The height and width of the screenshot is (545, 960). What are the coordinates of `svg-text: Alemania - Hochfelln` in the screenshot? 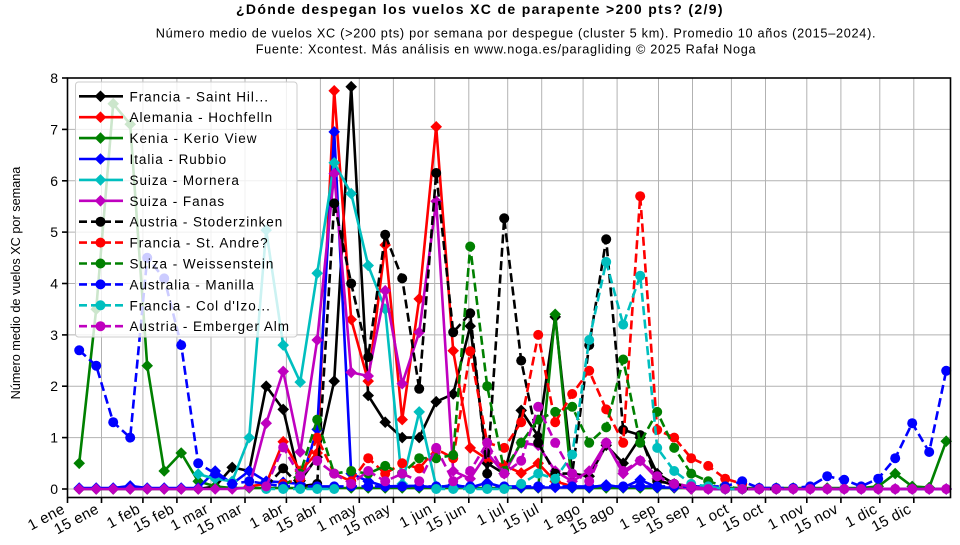 It's located at (202, 117).